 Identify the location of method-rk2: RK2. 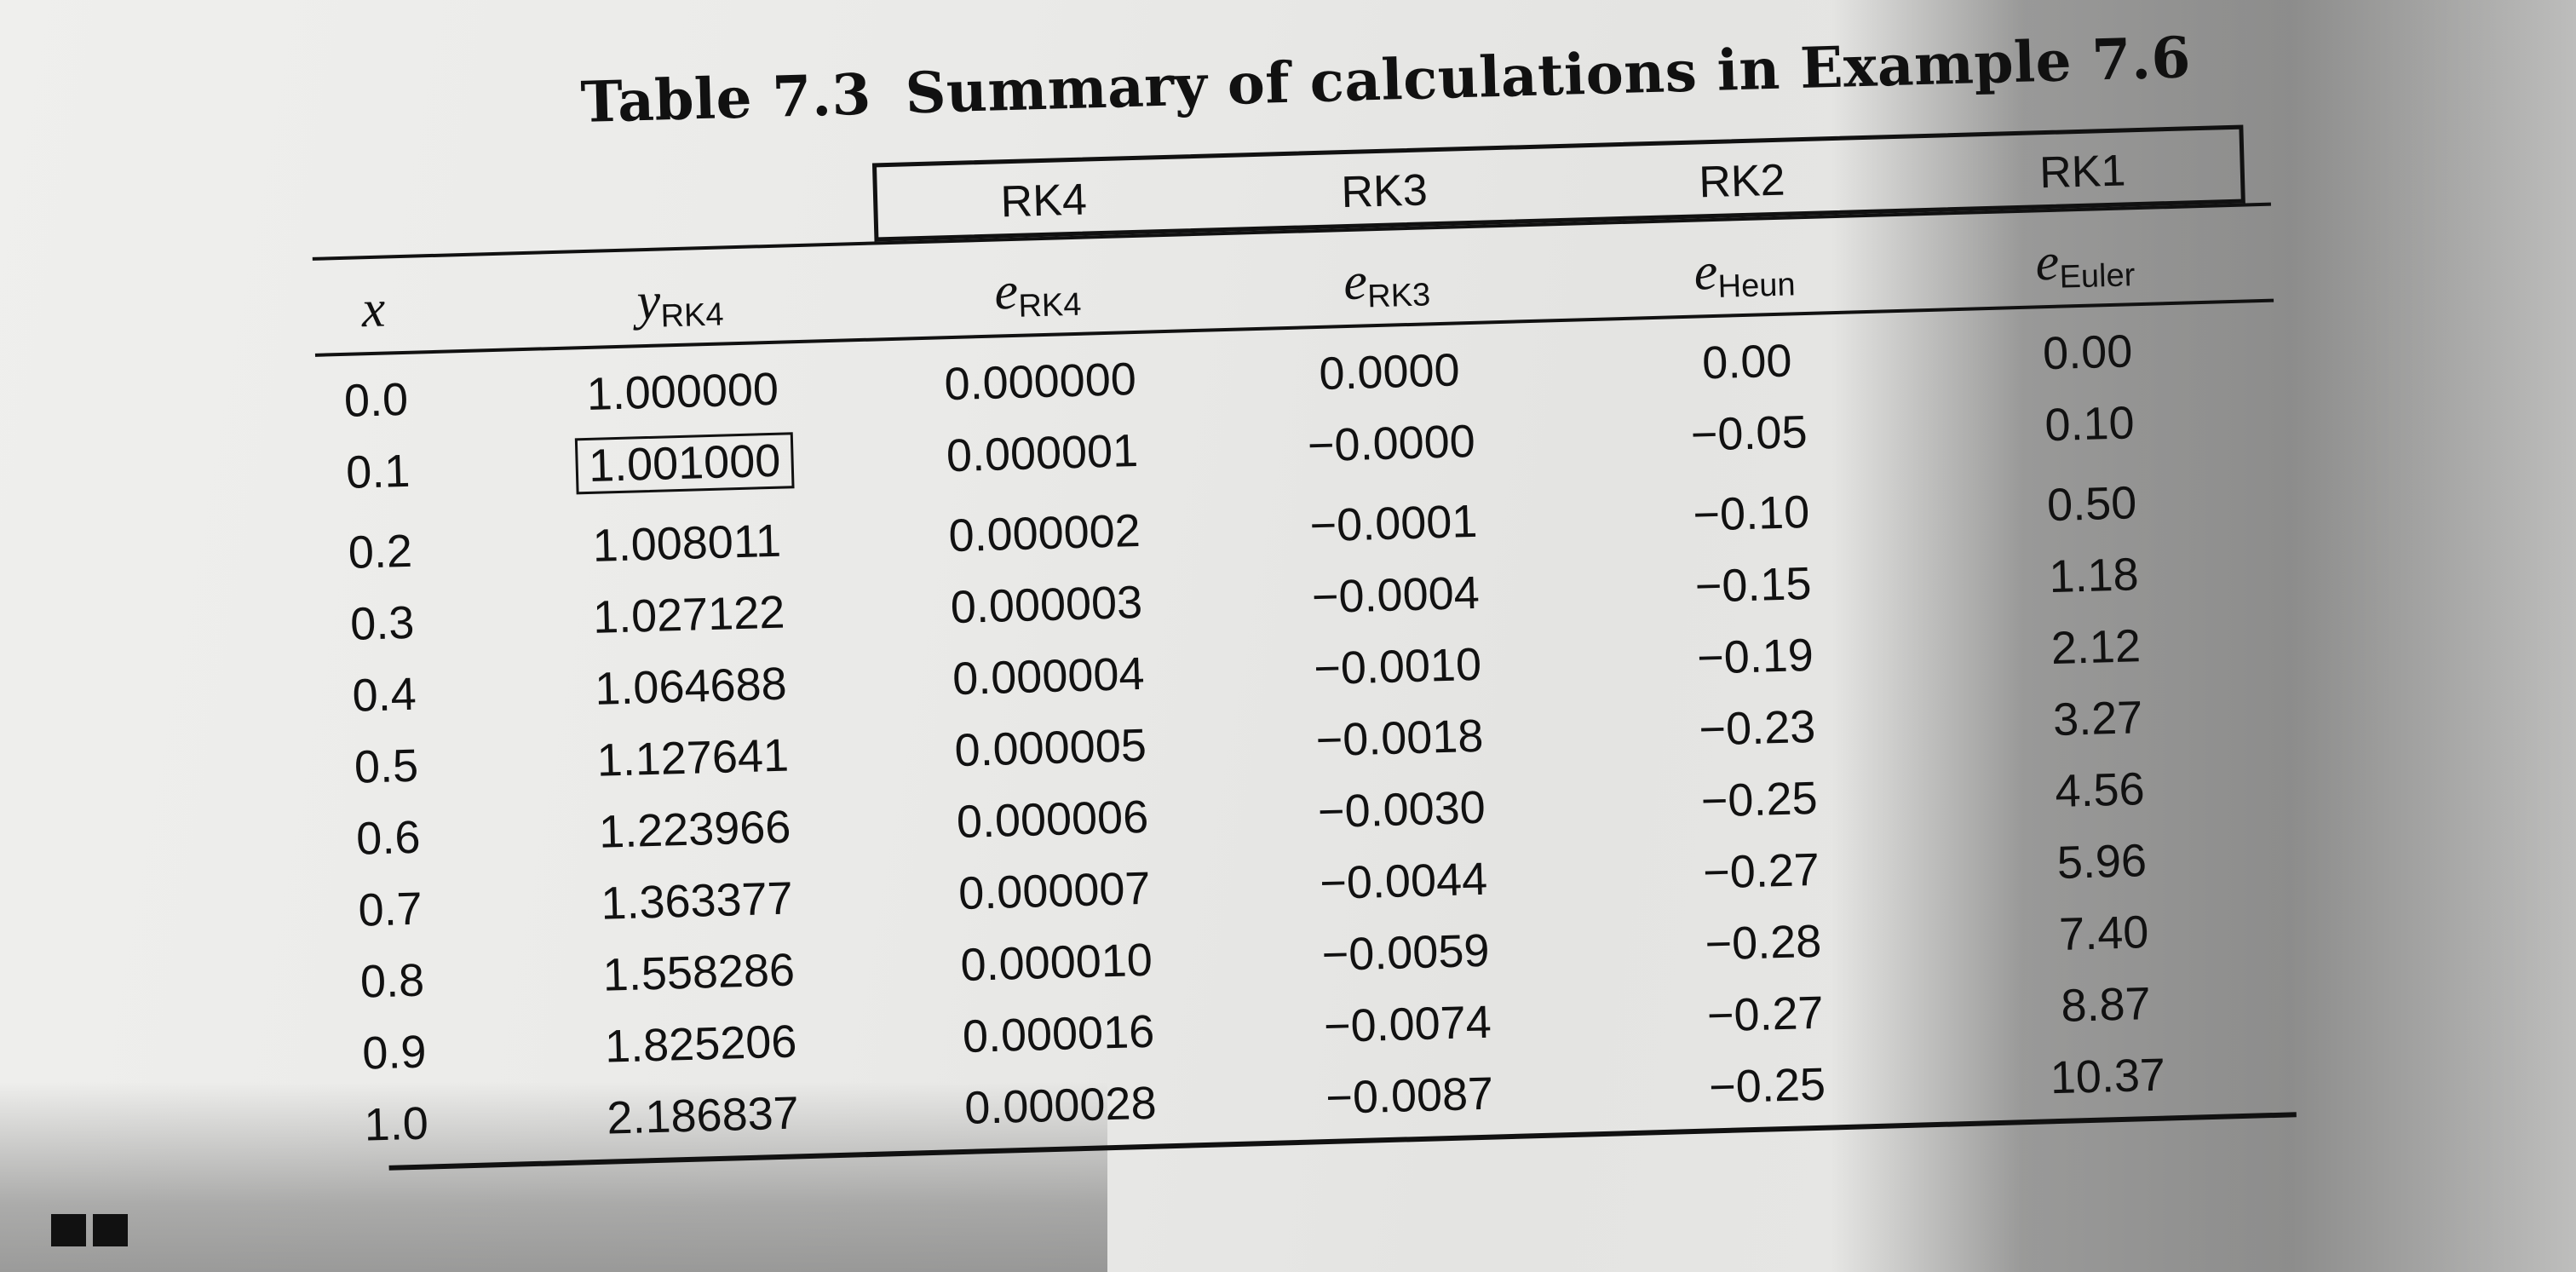
(1742, 181).